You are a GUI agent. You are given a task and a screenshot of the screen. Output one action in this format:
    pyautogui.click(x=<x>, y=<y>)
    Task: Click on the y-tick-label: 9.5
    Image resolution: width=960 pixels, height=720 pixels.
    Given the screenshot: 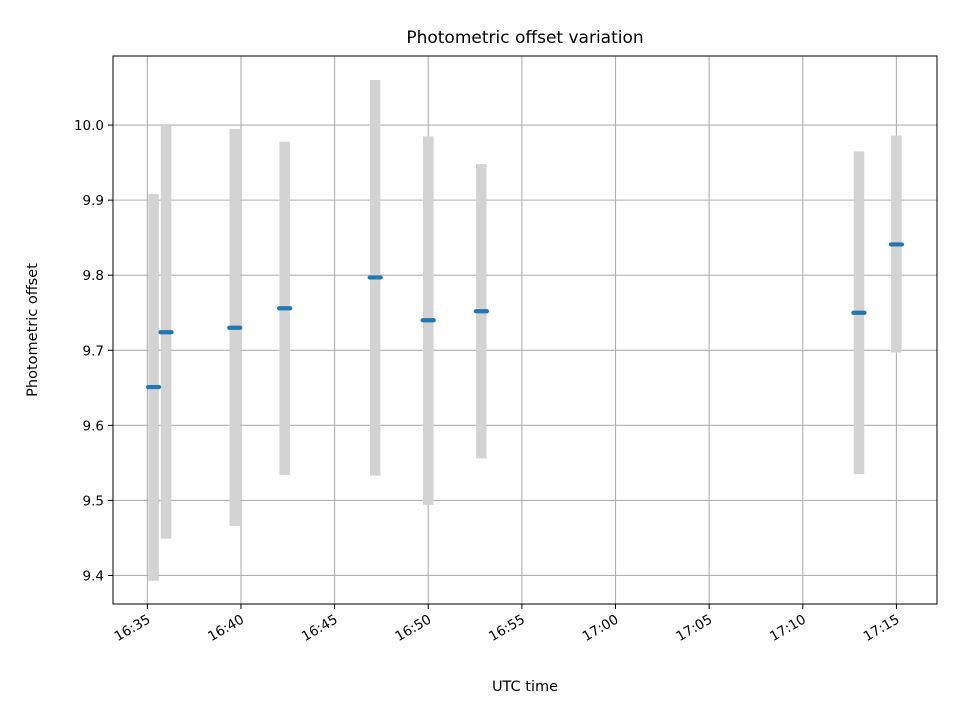 What is the action you would take?
    pyautogui.click(x=93, y=501)
    